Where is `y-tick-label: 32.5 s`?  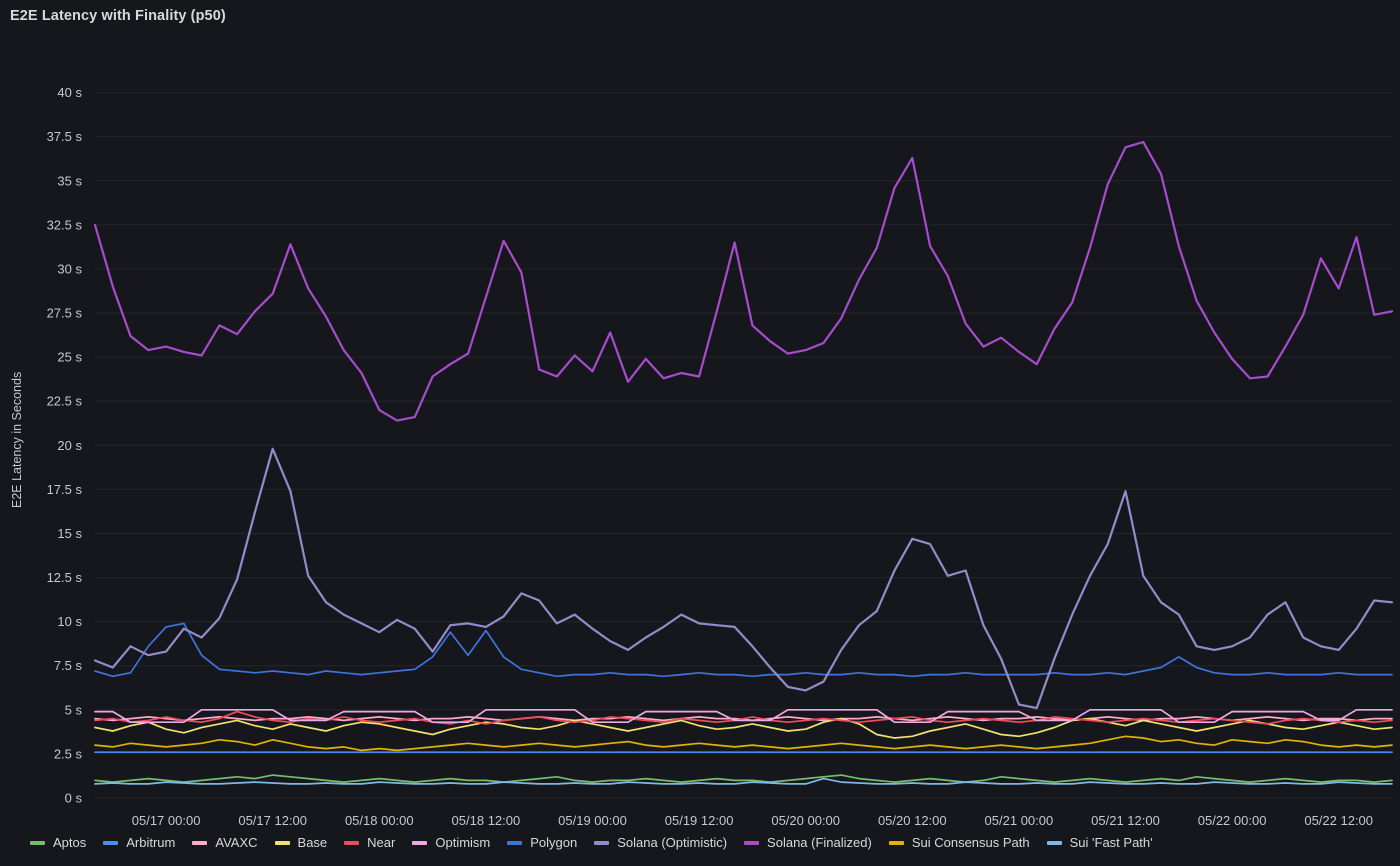 y-tick-label: 32.5 s is located at coordinates (65, 224).